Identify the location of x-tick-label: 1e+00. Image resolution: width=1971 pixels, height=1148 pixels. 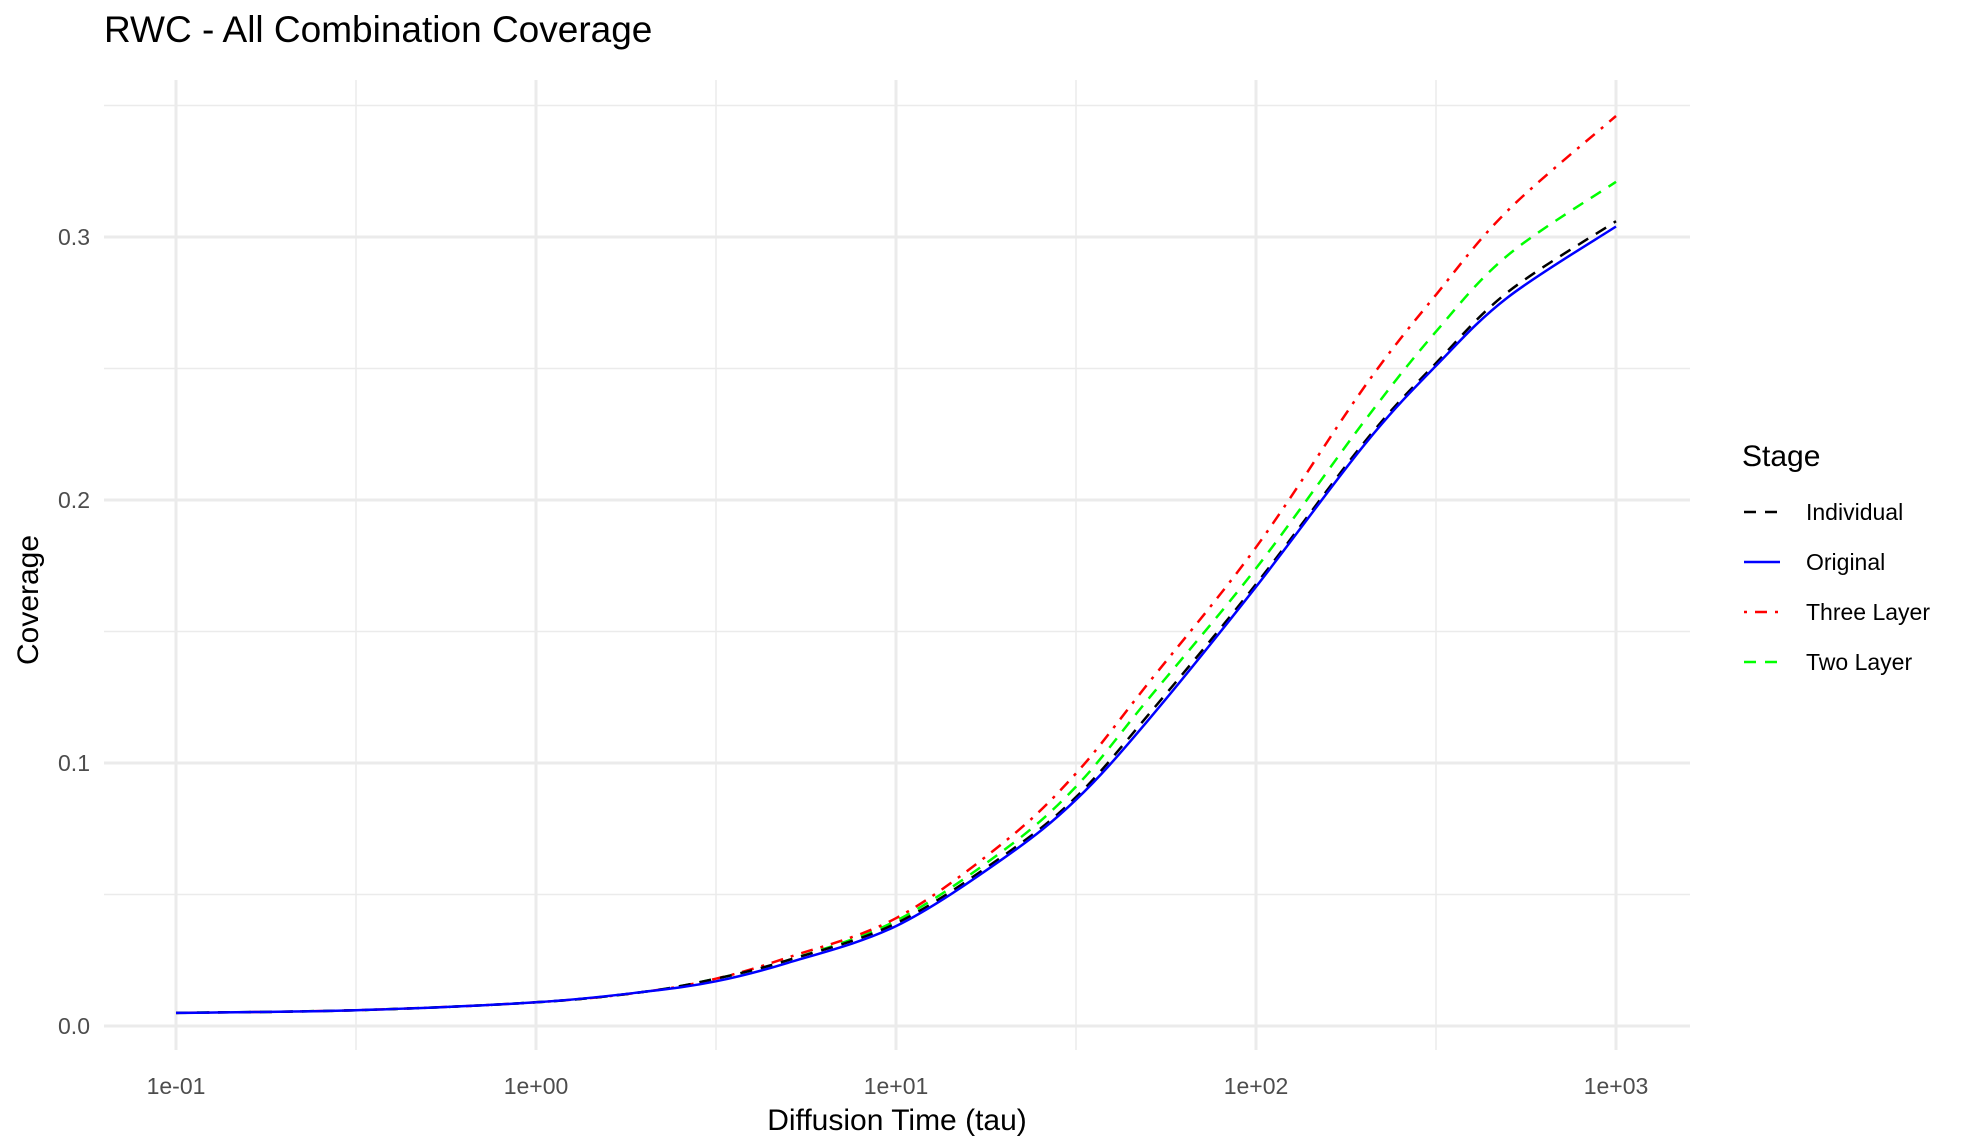
(536, 1086).